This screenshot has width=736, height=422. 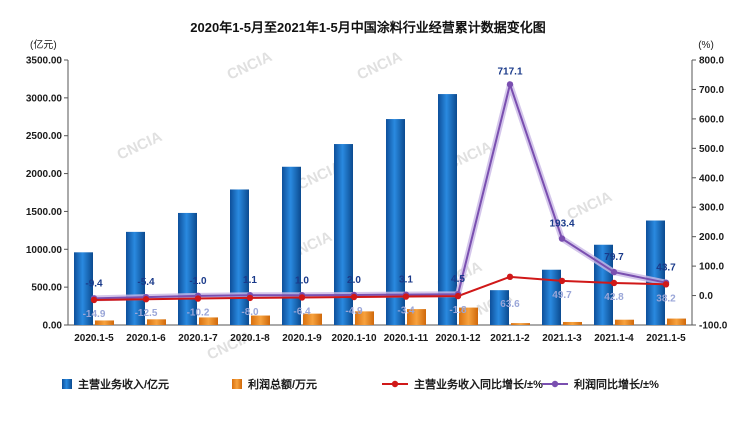 I want to click on x-tick-label: 2020.1-5, so click(x=94, y=338).